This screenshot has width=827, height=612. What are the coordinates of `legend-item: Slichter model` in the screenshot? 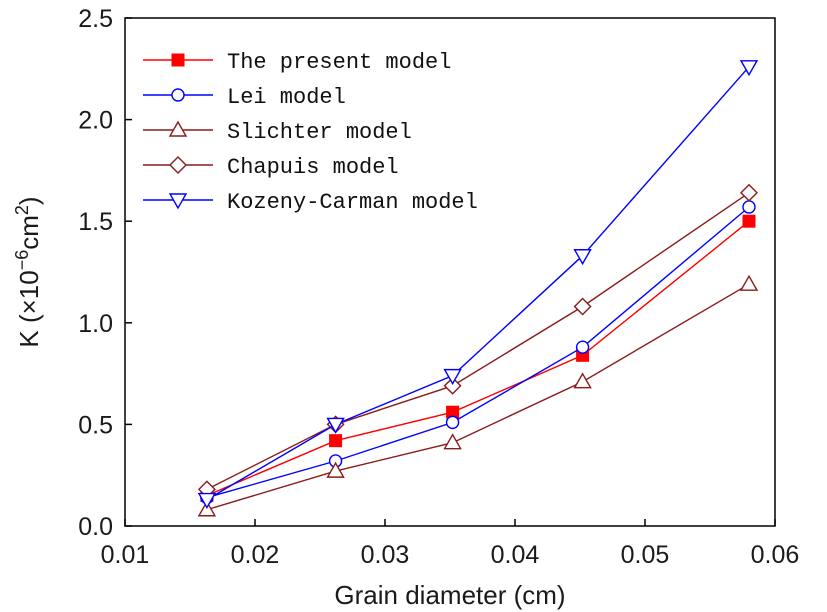 It's located at (277, 132).